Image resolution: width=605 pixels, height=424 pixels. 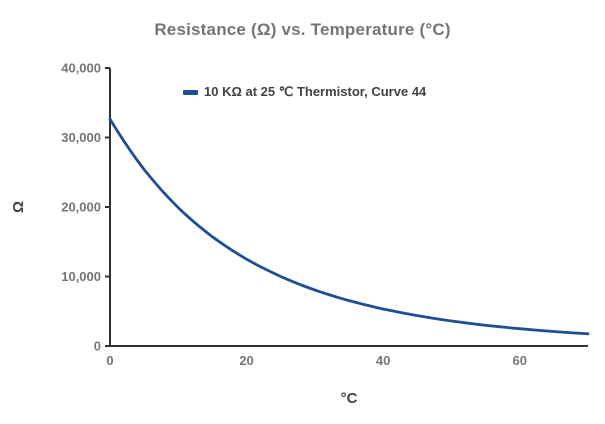 What do you see at coordinates (81, 68) in the screenshot?
I see `y-tick-label: 40,000` at bounding box center [81, 68].